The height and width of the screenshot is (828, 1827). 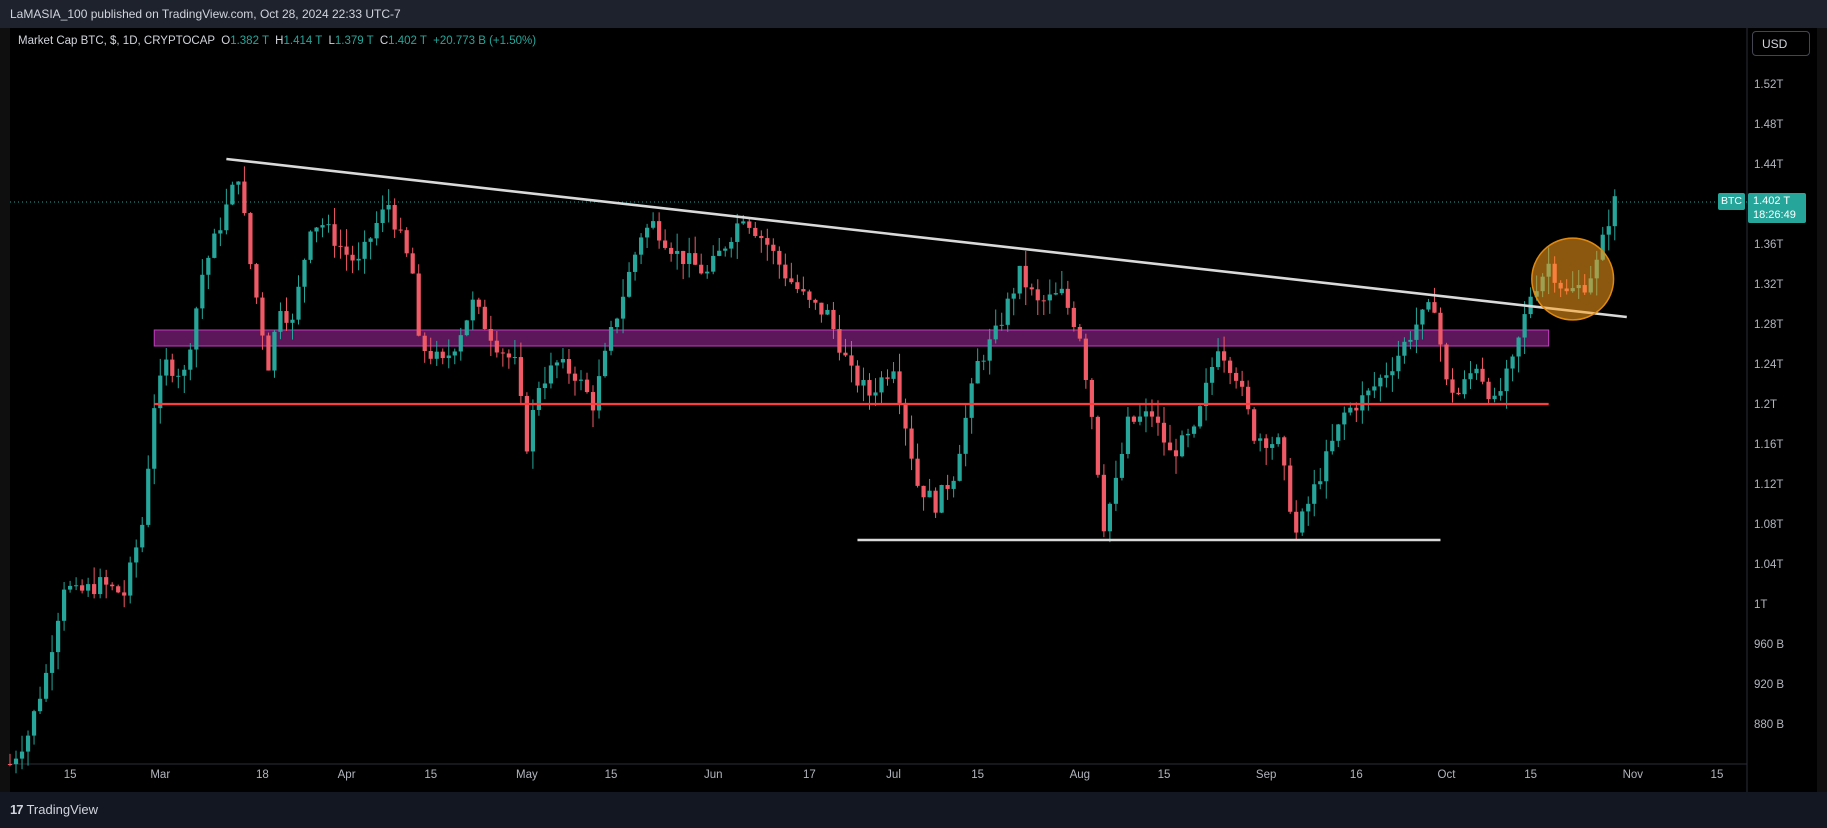 What do you see at coordinates (1768, 245) in the screenshot?
I see `y-tick-label: 1.36T` at bounding box center [1768, 245].